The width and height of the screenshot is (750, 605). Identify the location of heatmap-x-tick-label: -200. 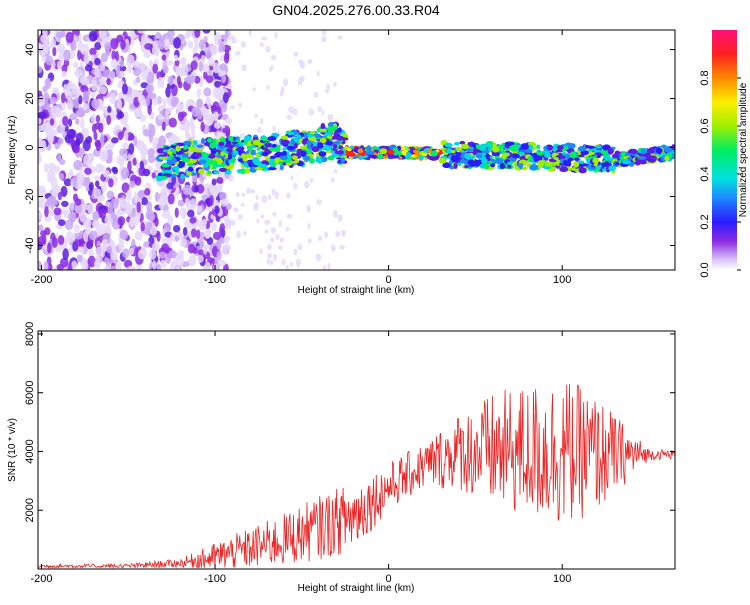
(41, 280).